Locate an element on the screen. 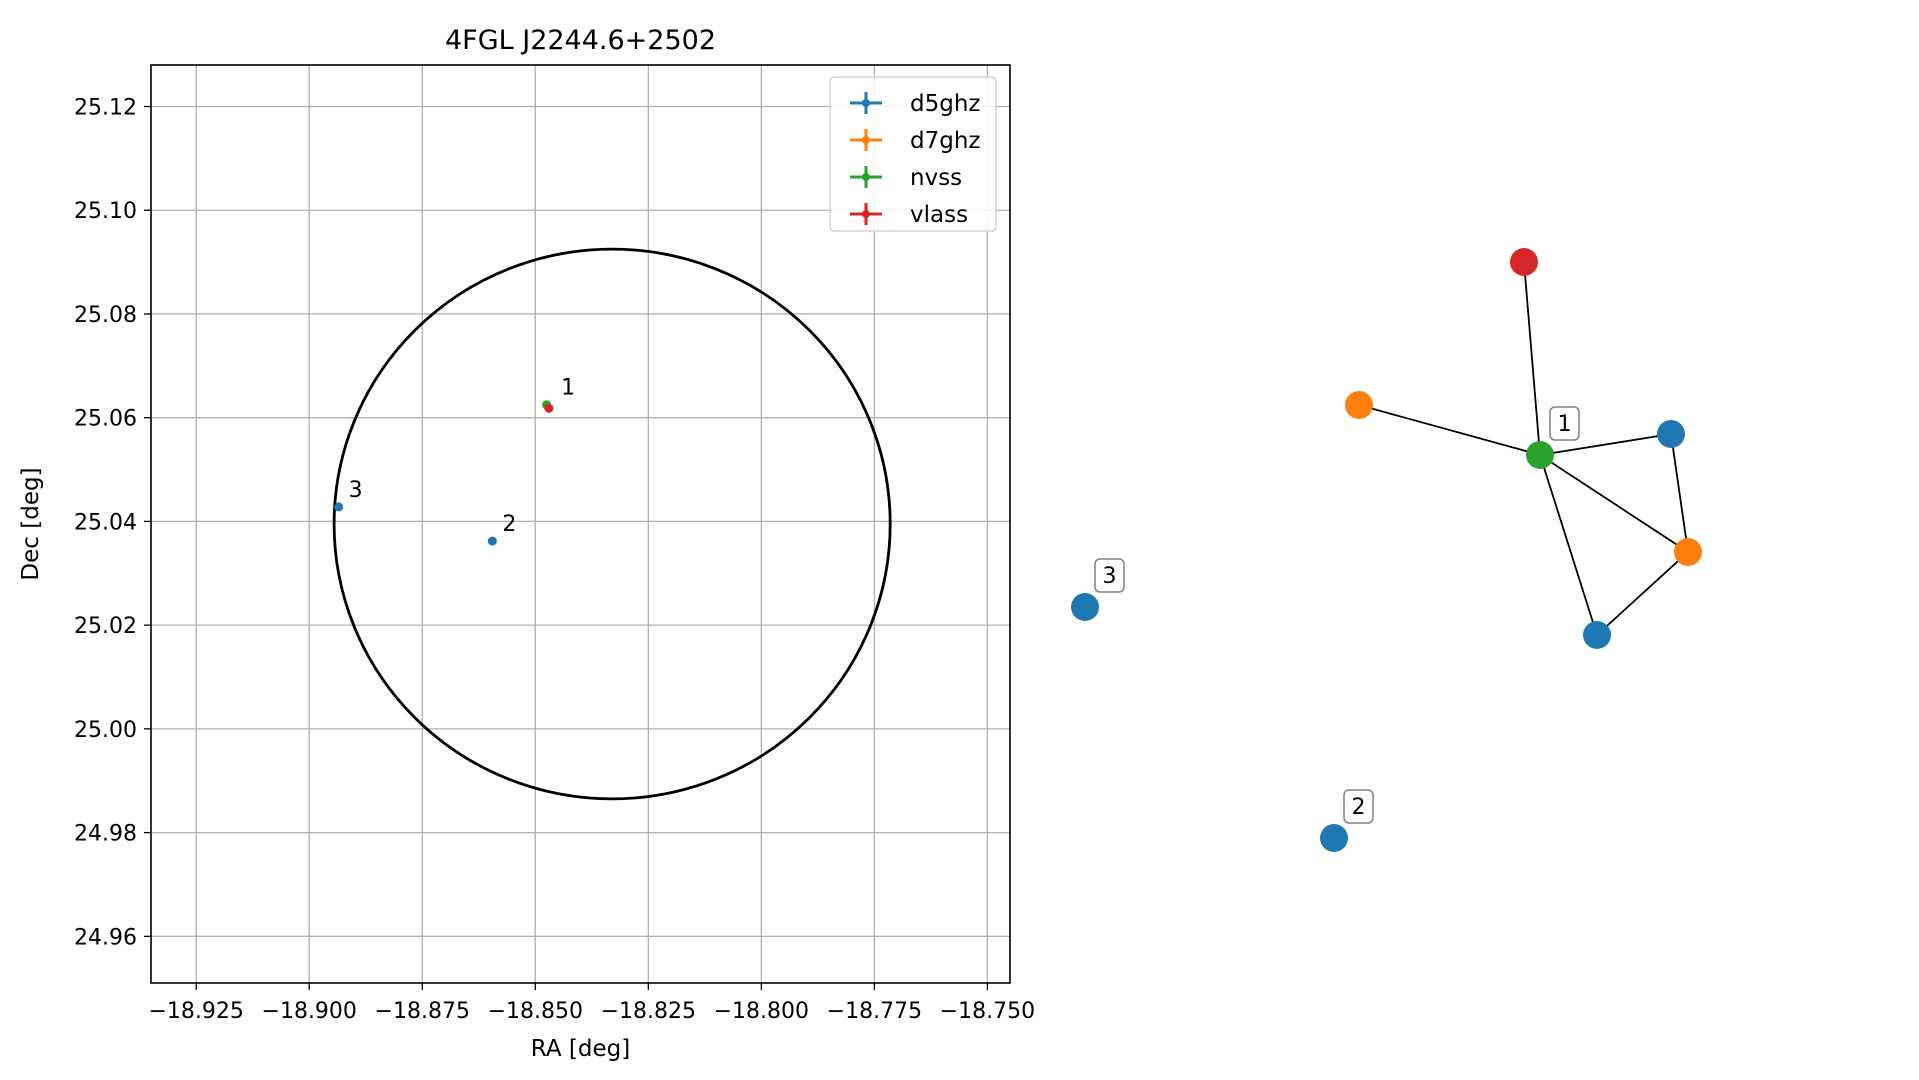  y-tick-label: 25.00 is located at coordinates (105, 730).